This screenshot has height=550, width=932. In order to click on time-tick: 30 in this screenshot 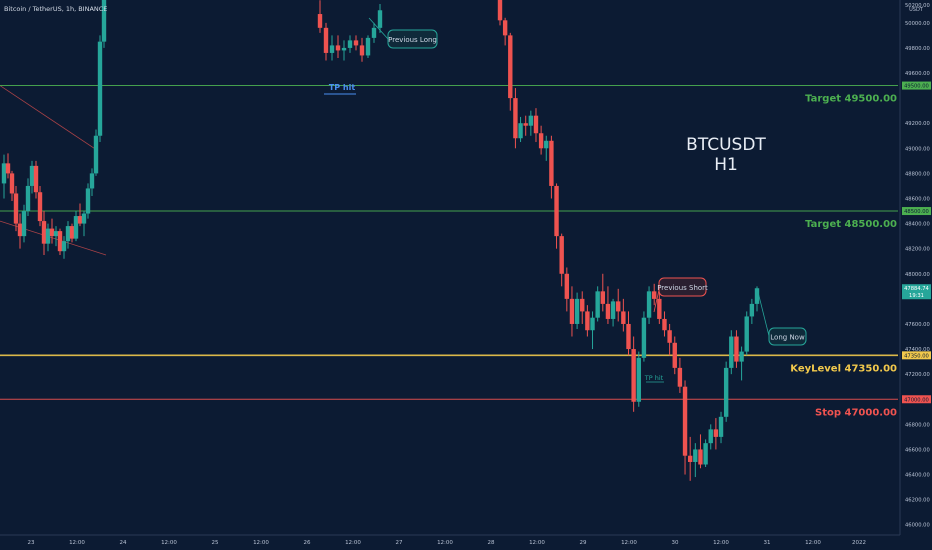, I will do `click(675, 543)`.